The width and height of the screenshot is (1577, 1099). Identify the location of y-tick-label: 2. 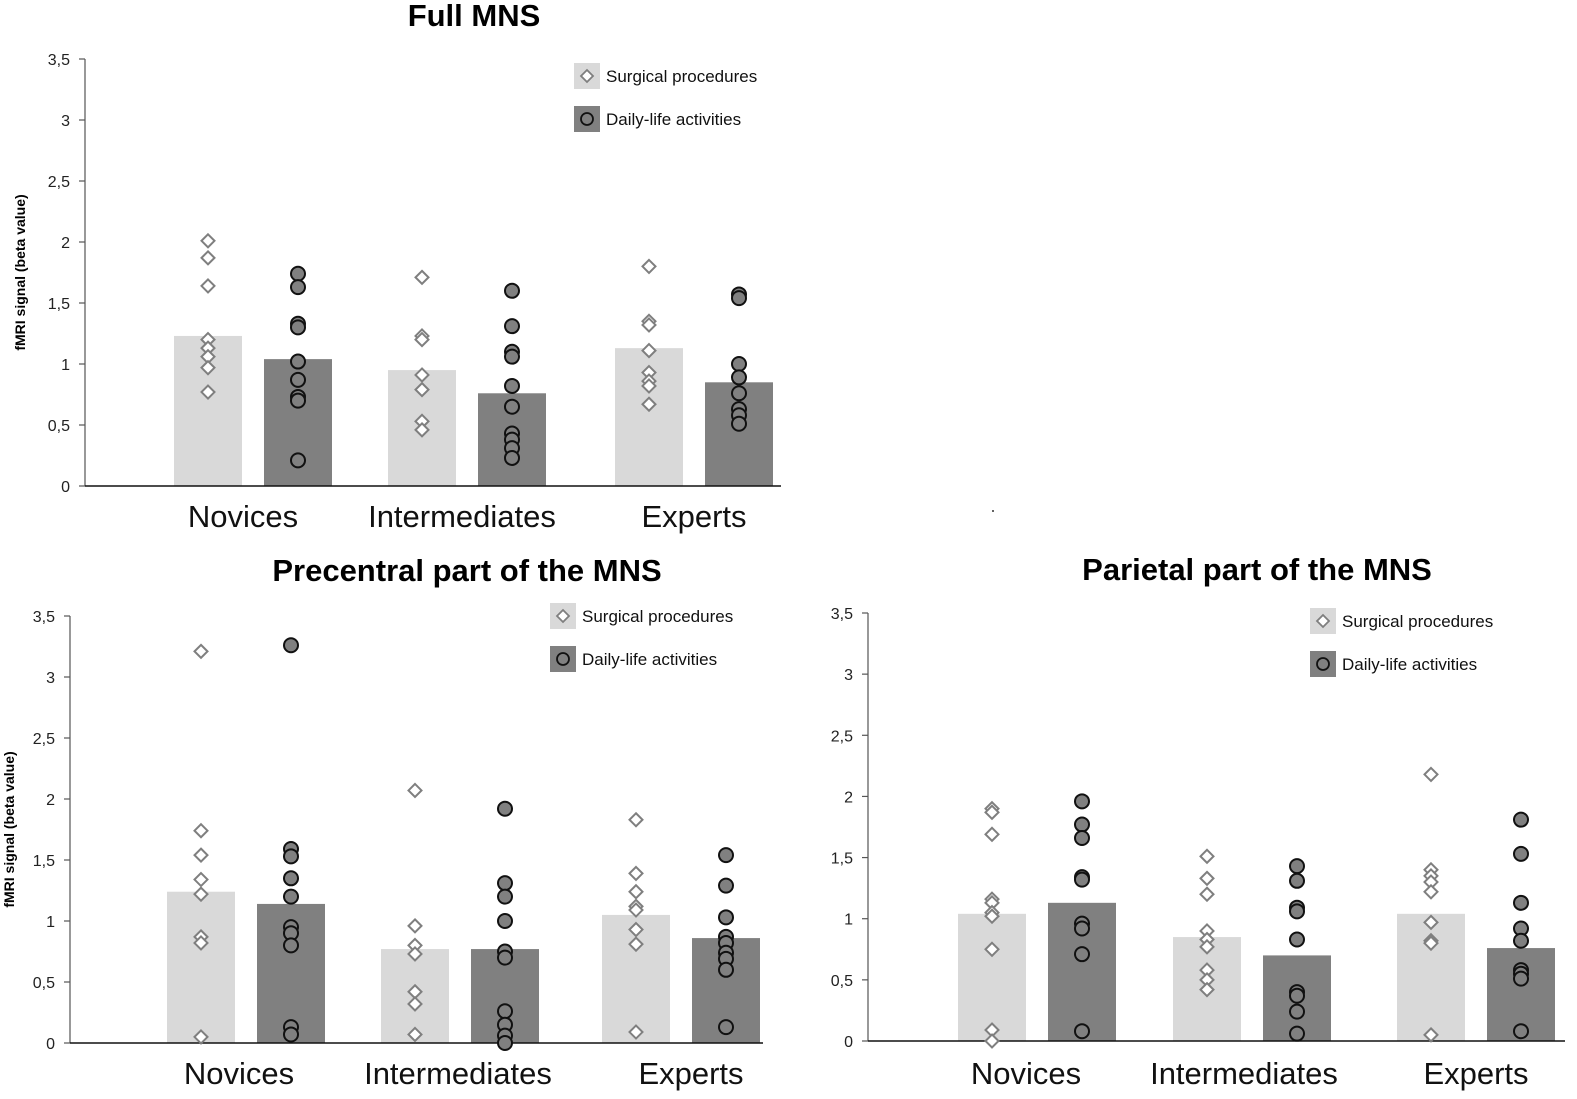
(65, 243).